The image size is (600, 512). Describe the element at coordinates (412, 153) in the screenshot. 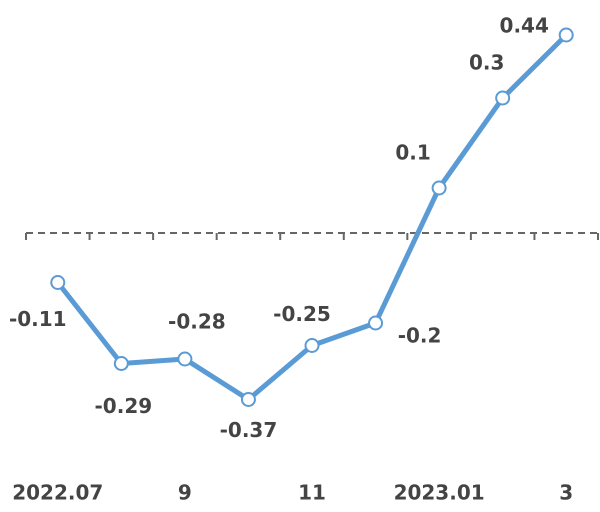

I see `data-label: 0.1` at that location.